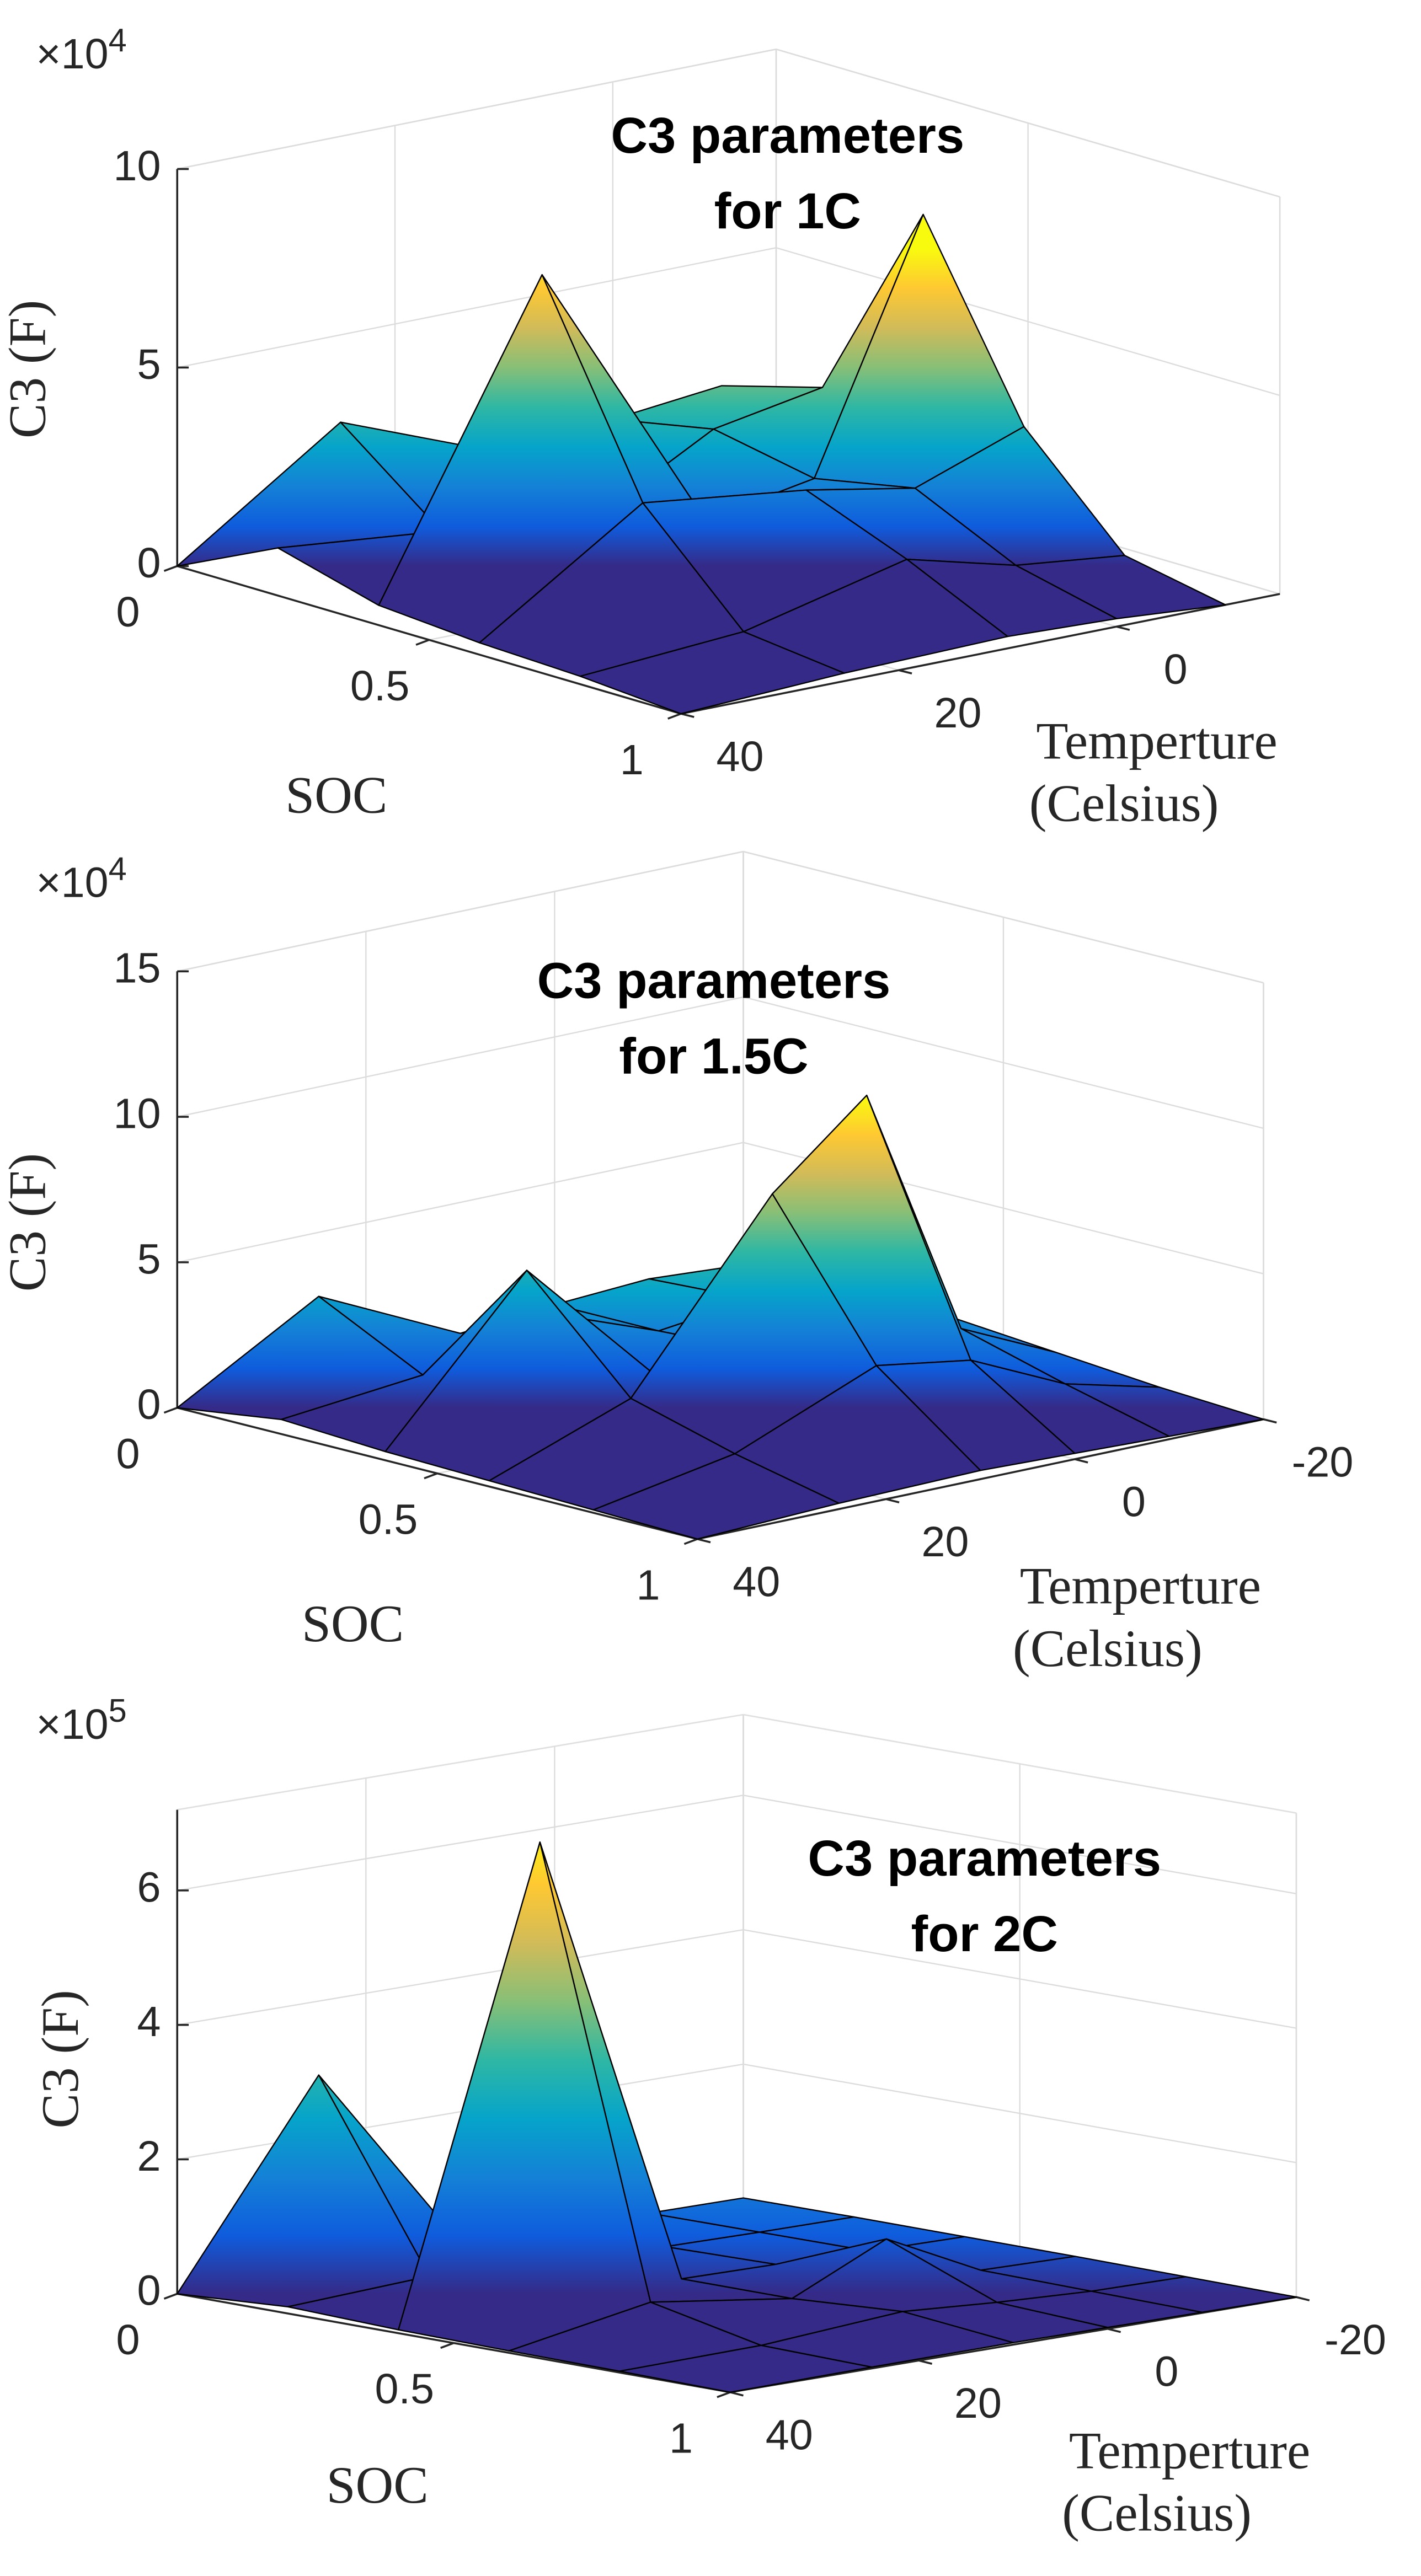 This screenshot has width=1421, height=2576. Describe the element at coordinates (149, 2021) in the screenshot. I see `z-tick-label: 4` at that location.